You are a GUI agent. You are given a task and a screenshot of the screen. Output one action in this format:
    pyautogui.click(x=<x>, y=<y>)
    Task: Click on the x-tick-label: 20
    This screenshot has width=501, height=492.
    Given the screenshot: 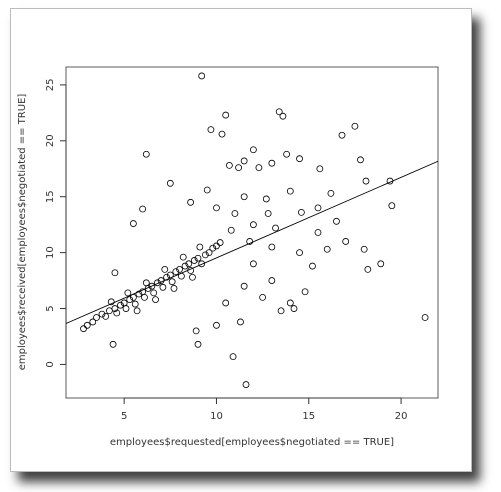 What is the action you would take?
    pyautogui.click(x=401, y=416)
    